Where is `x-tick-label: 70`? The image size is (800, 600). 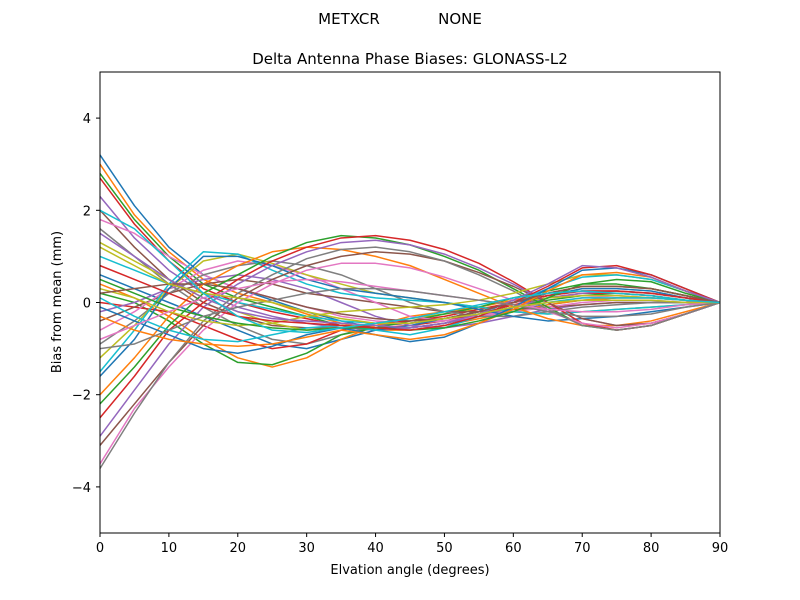 x-tick-label: 70 is located at coordinates (582, 548).